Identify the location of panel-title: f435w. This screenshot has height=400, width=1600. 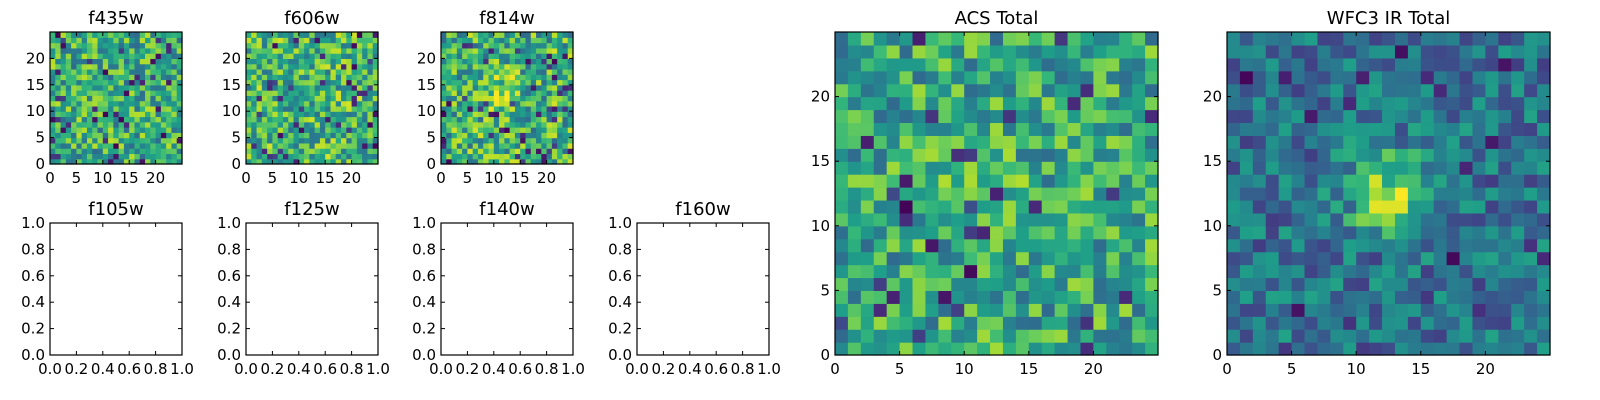
(115, 18).